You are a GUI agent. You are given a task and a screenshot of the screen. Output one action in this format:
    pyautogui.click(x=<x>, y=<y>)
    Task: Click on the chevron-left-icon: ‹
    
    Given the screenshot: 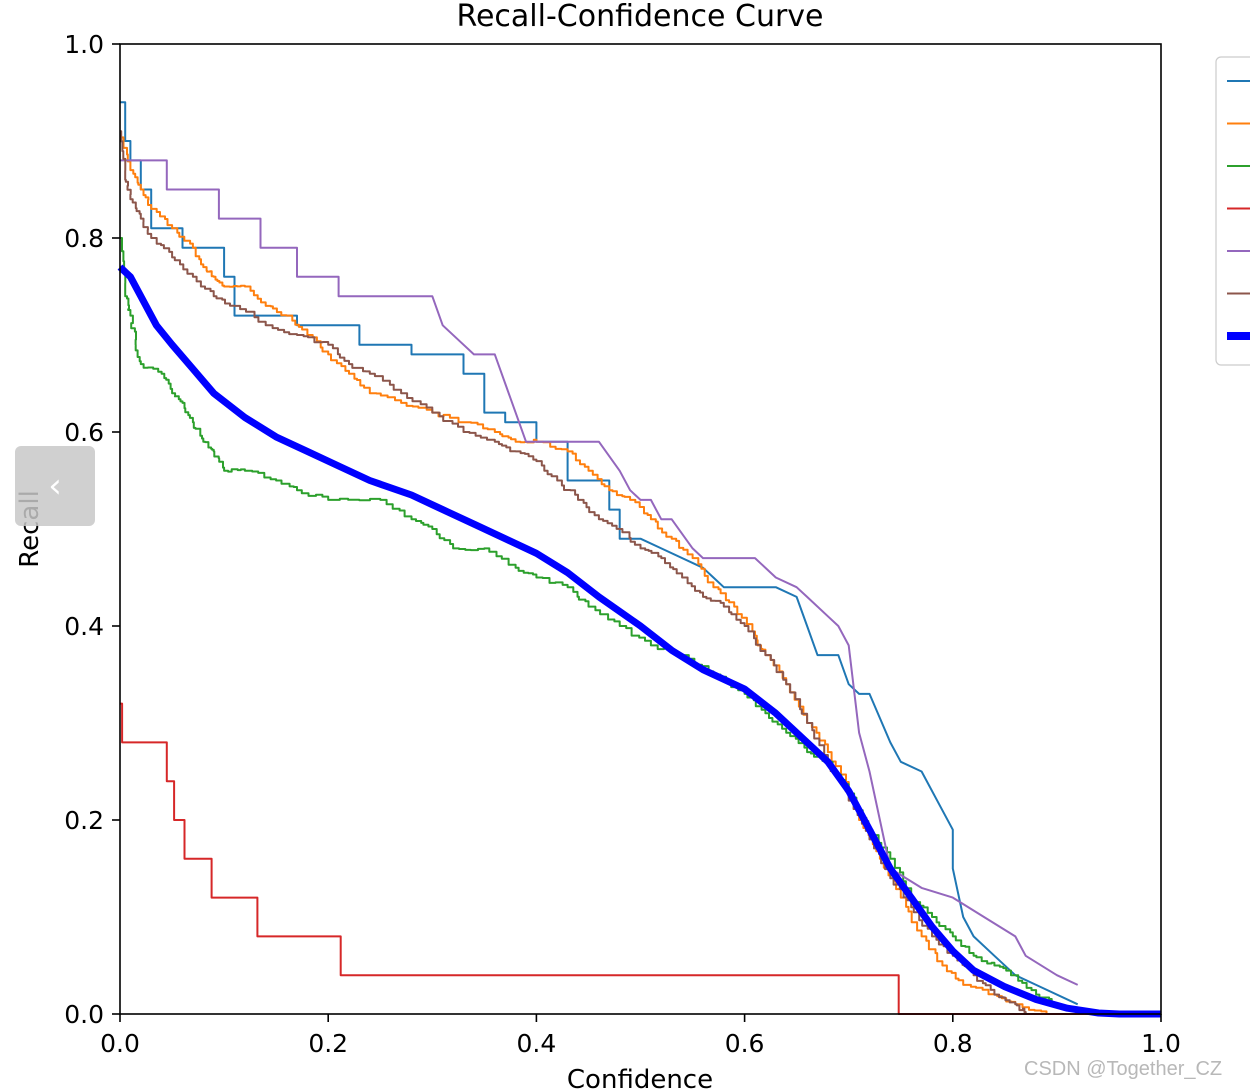 What is the action you would take?
    pyautogui.click(x=55, y=486)
    